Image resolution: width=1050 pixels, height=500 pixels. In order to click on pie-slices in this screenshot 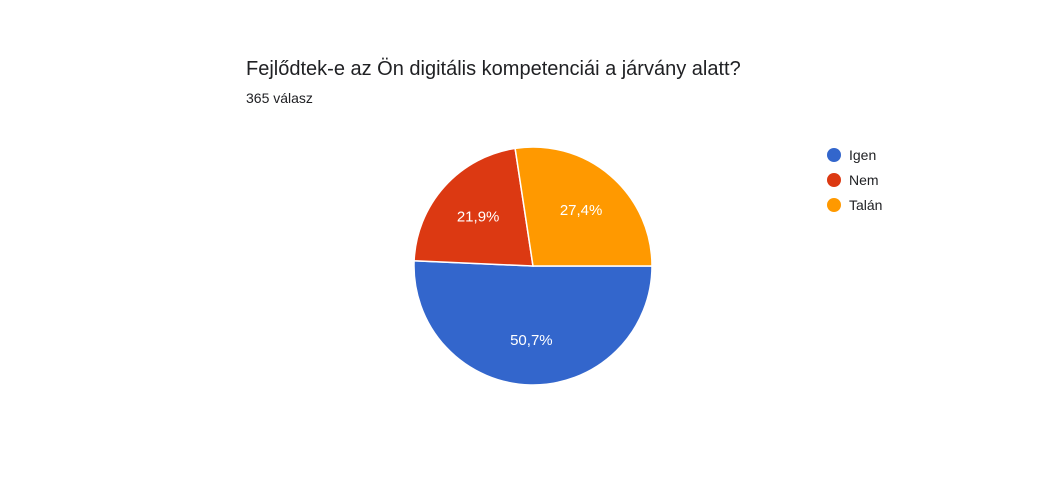, I will do `click(533, 266)`.